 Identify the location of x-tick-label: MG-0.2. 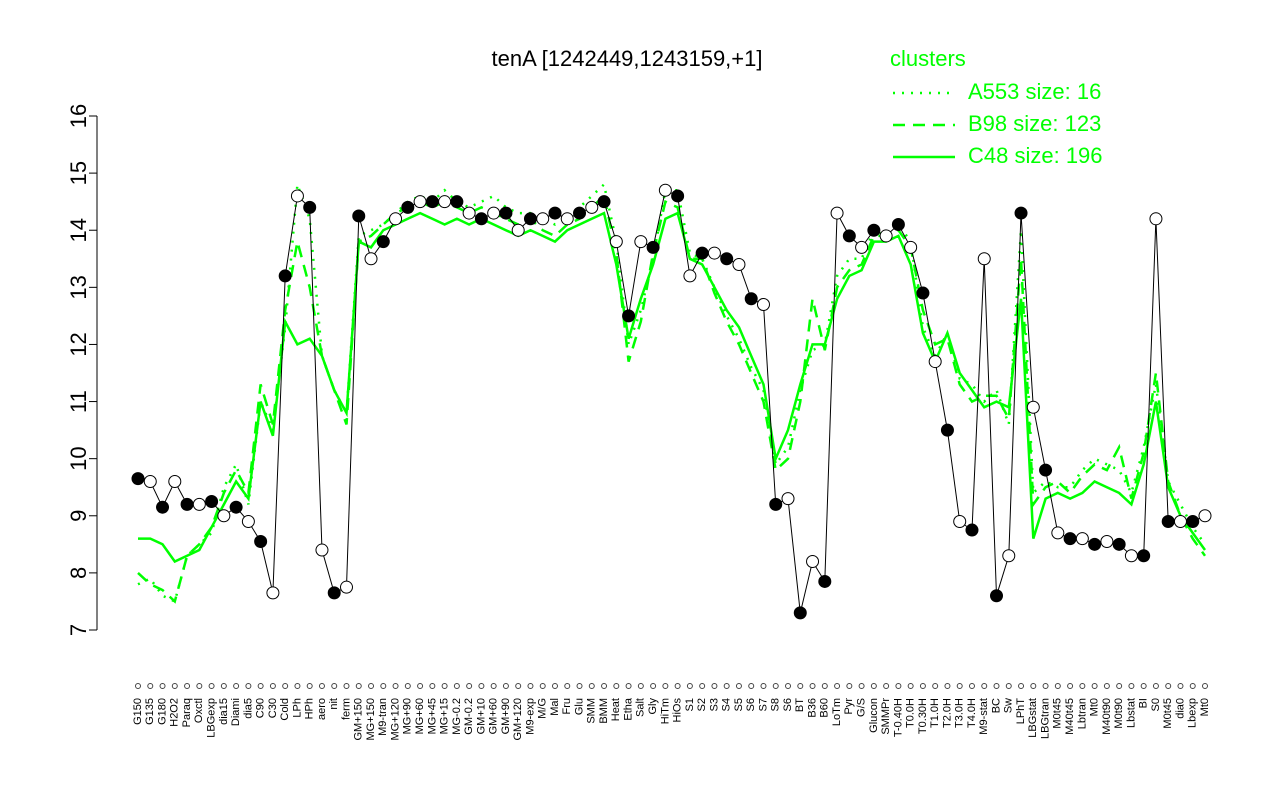
(457, 716).